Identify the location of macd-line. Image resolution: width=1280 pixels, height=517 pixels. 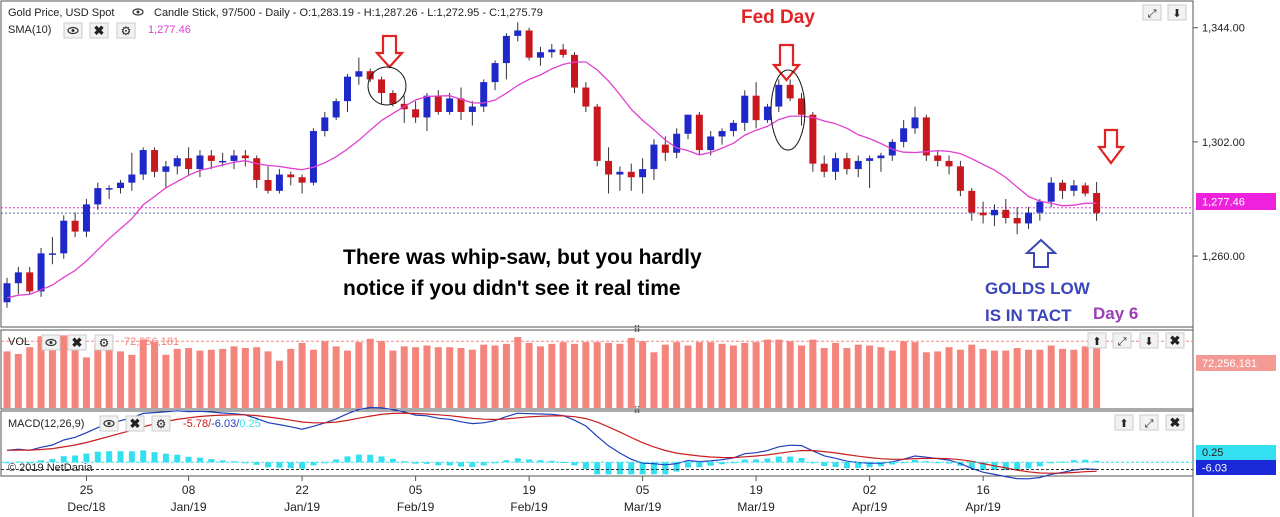
(551, 443).